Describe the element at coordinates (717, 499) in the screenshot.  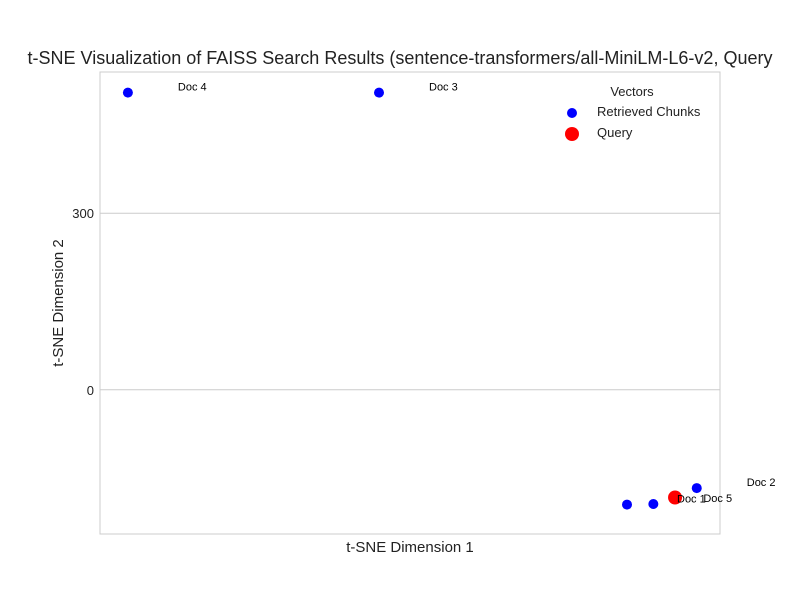
I see `point-label-doc-5: Doc 5` at that location.